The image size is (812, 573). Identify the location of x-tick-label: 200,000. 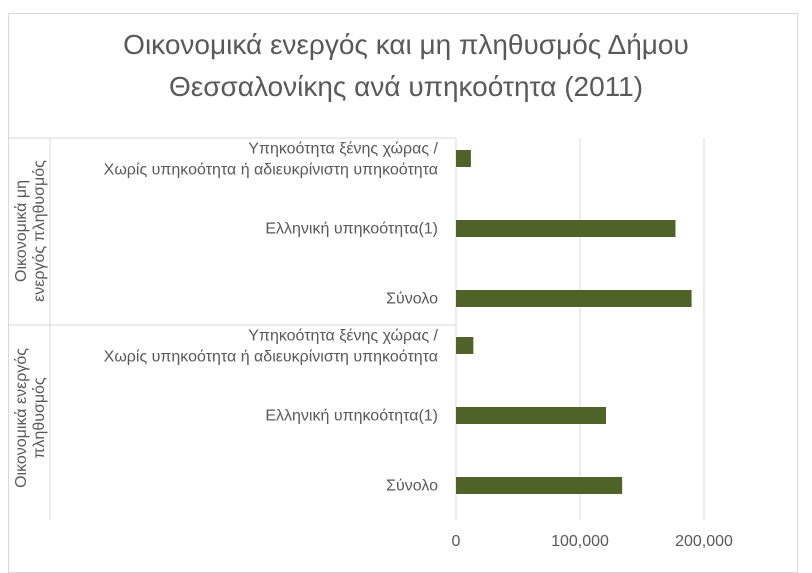
(704, 541).